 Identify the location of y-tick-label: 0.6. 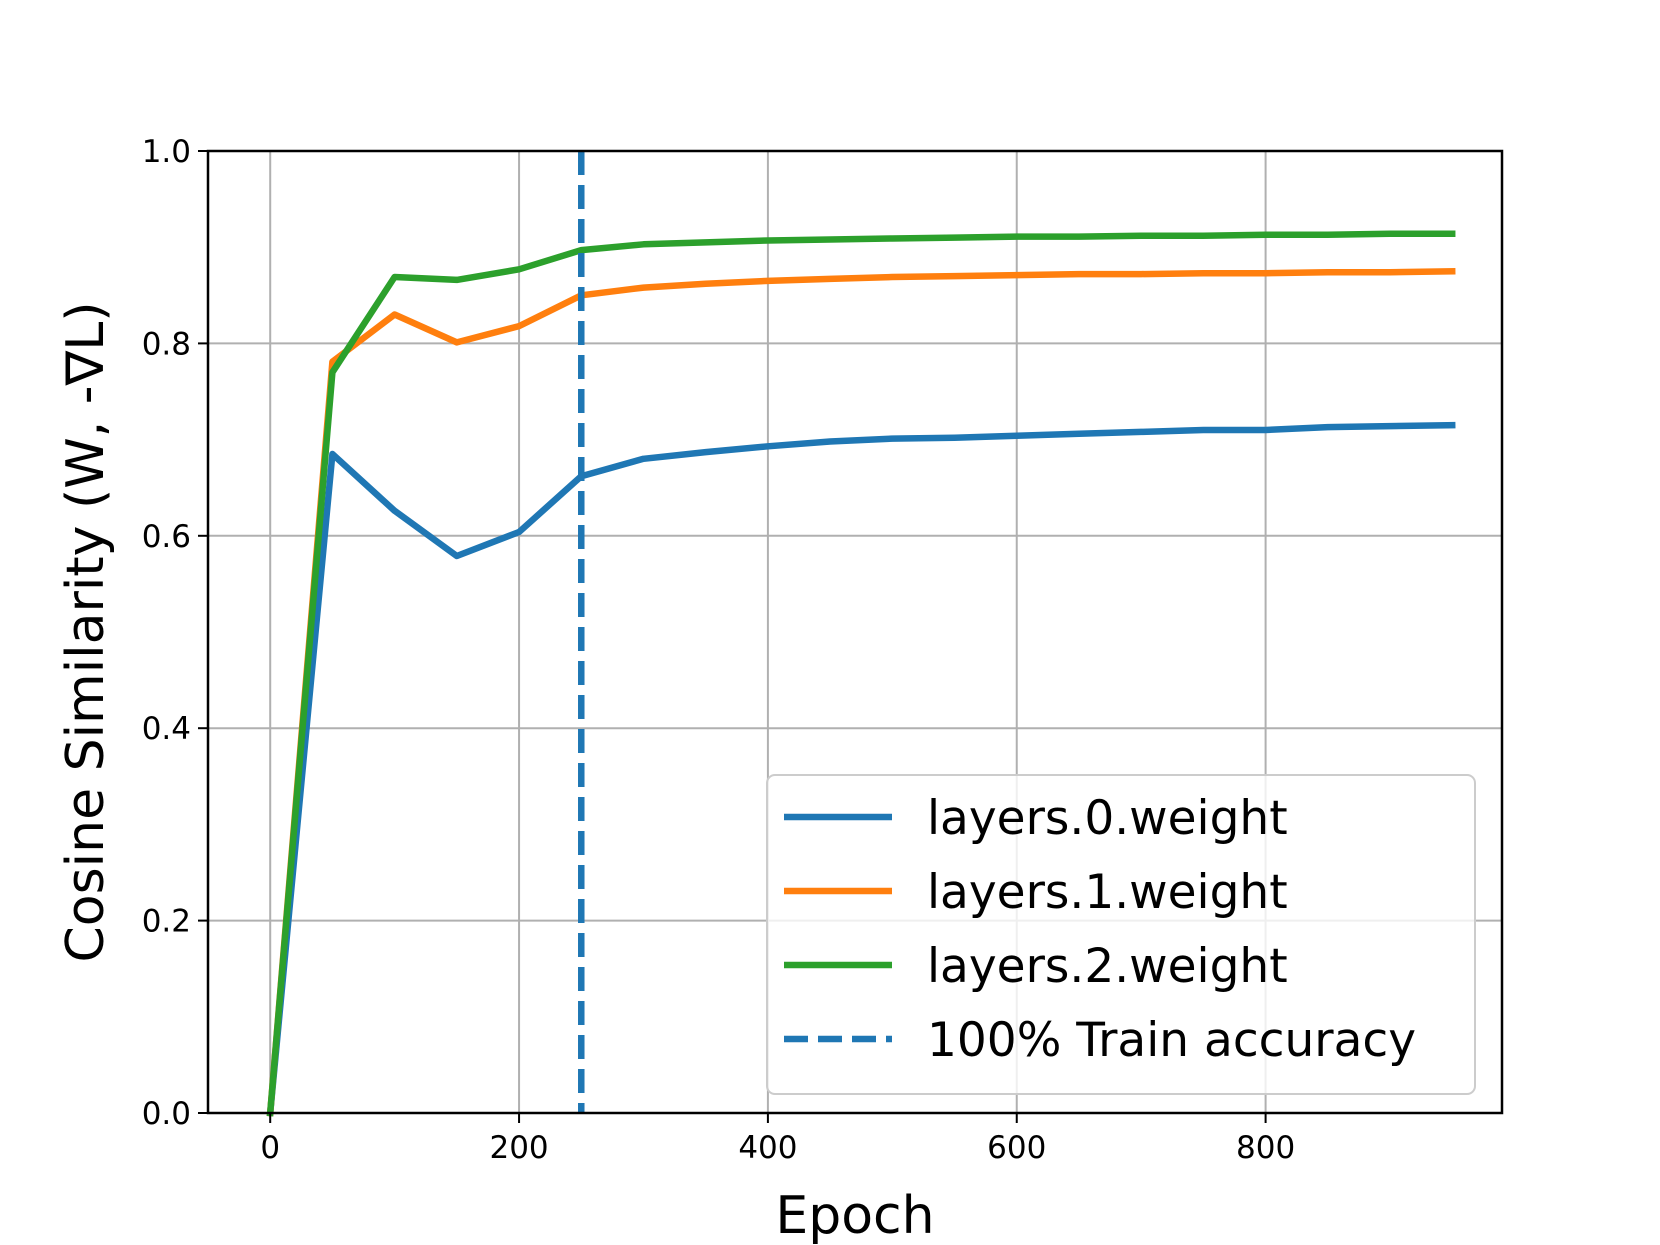
(166, 537).